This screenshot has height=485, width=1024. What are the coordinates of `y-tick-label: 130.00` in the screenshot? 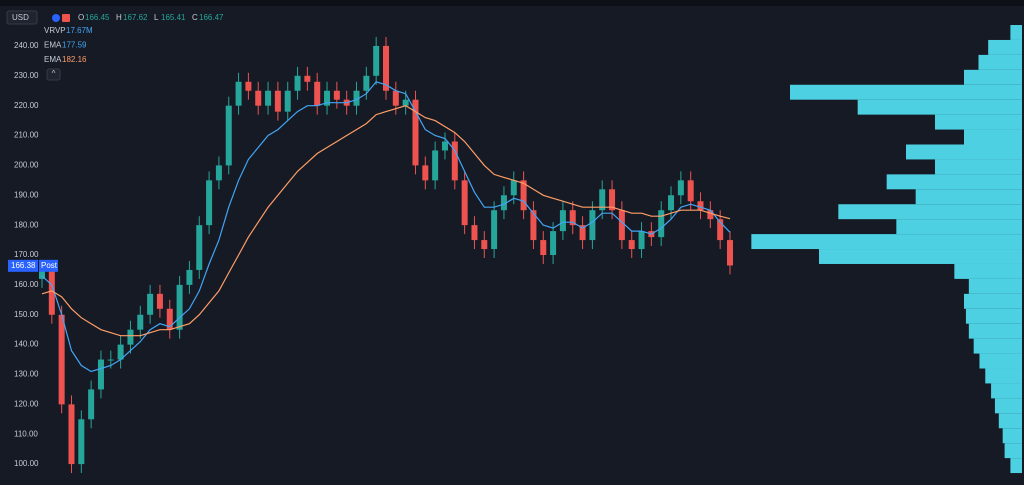 It's located at (26, 374).